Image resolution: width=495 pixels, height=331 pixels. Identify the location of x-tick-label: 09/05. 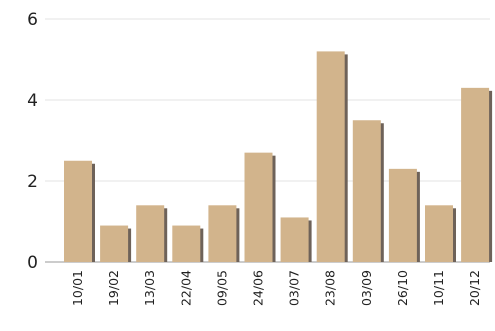
(221, 288).